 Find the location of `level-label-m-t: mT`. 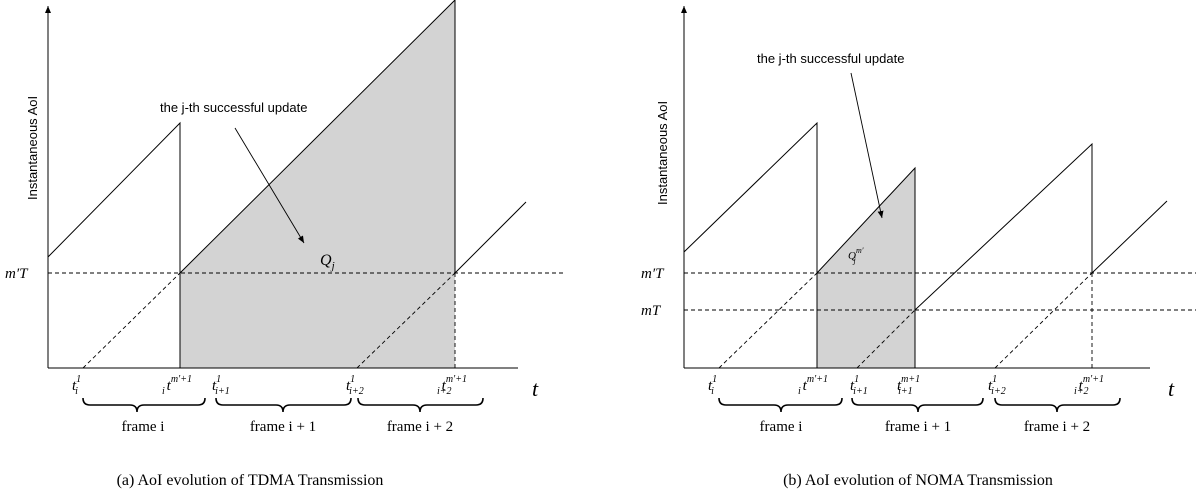

level-label-m-t: mT is located at coordinates (651, 311).